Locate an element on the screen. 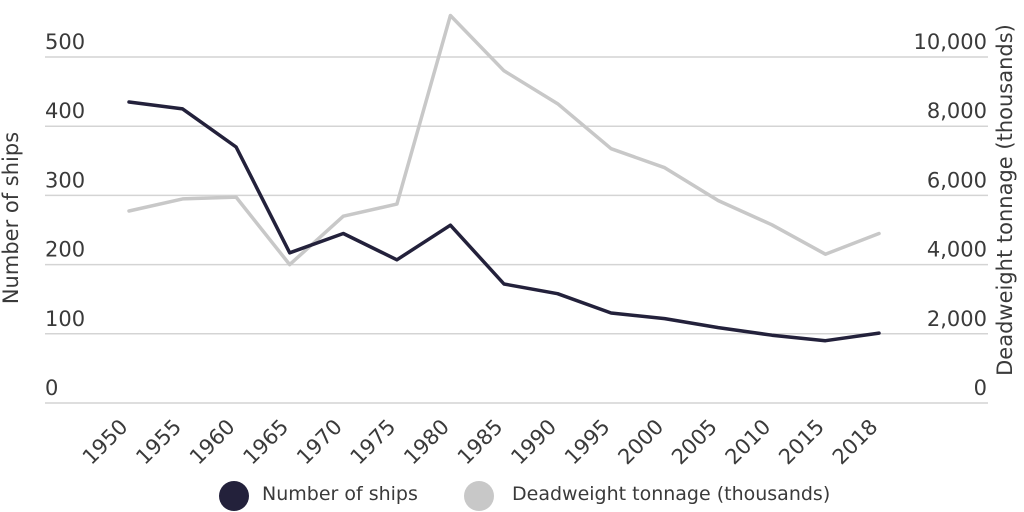  x-tick-label: 2015 is located at coordinates (801, 442).